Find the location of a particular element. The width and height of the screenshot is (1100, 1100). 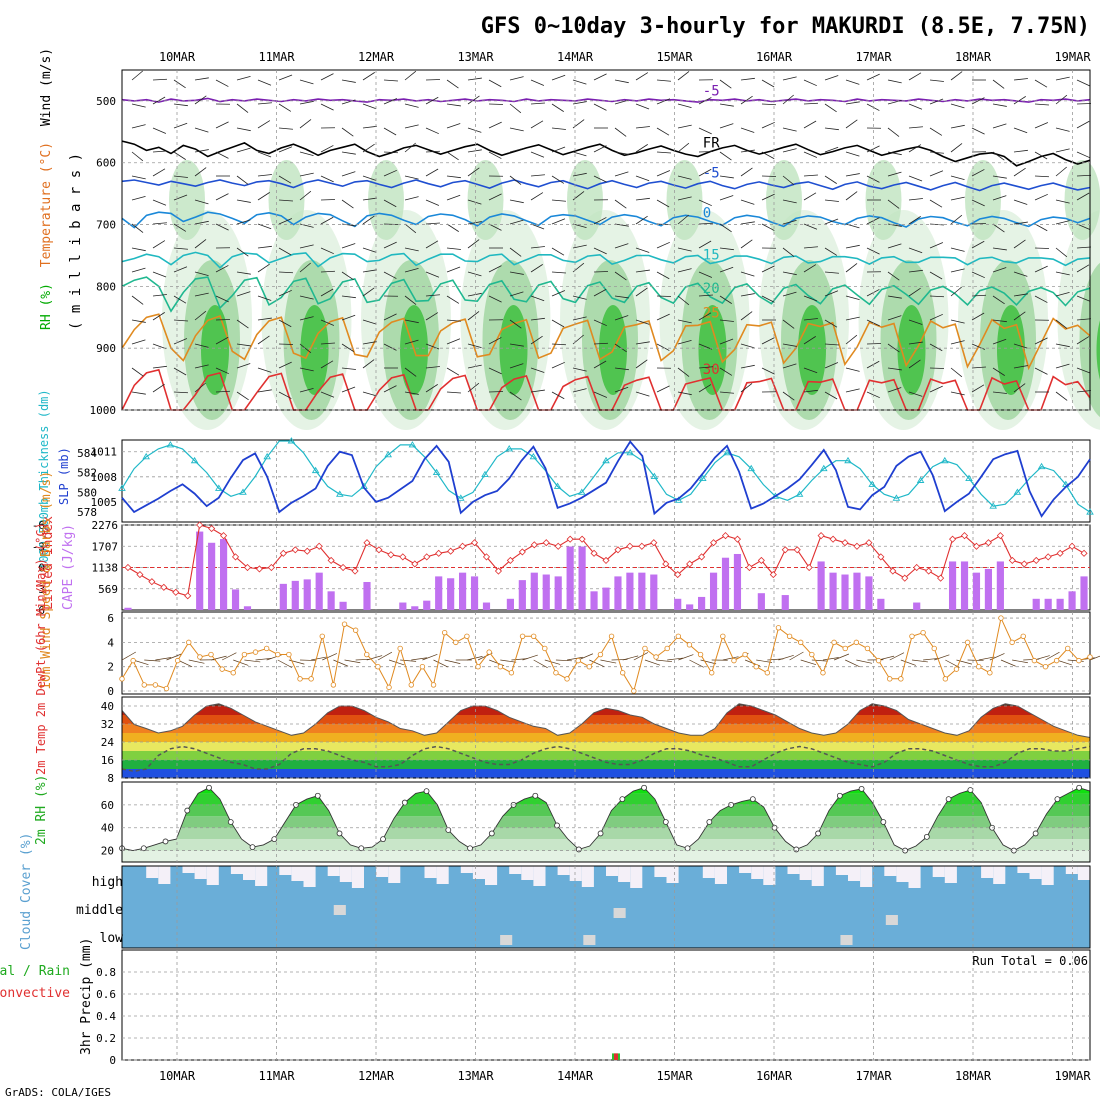

precip-tick-label: 0.2 is located at coordinates (106, 1038).